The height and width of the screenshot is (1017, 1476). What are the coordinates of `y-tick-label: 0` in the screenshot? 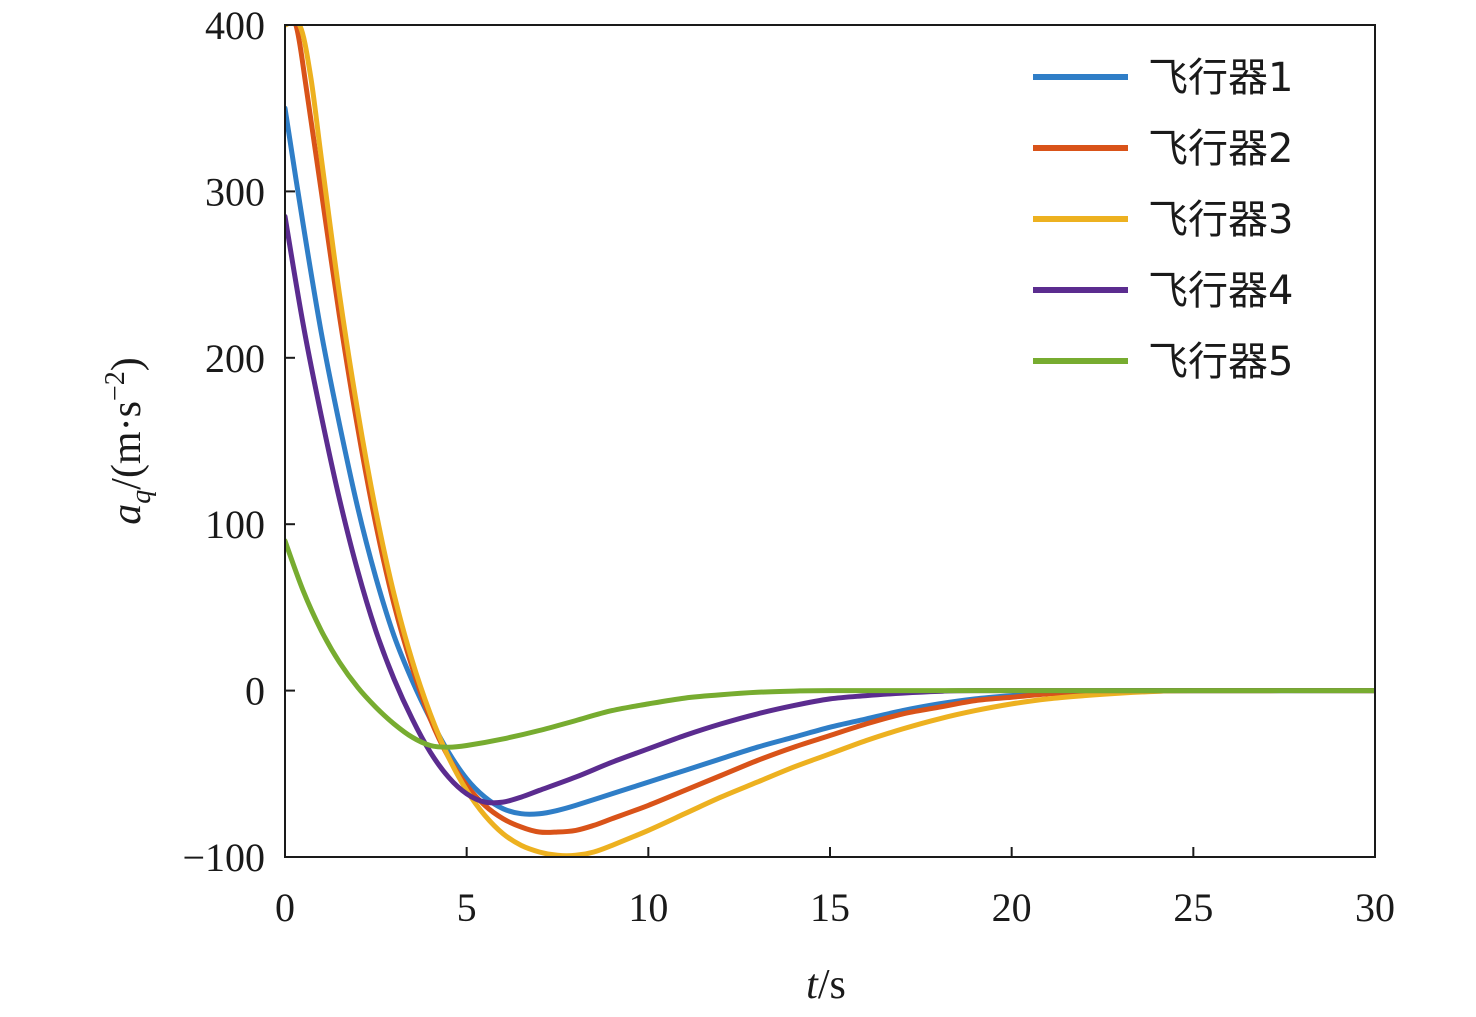 It's located at (255, 691).